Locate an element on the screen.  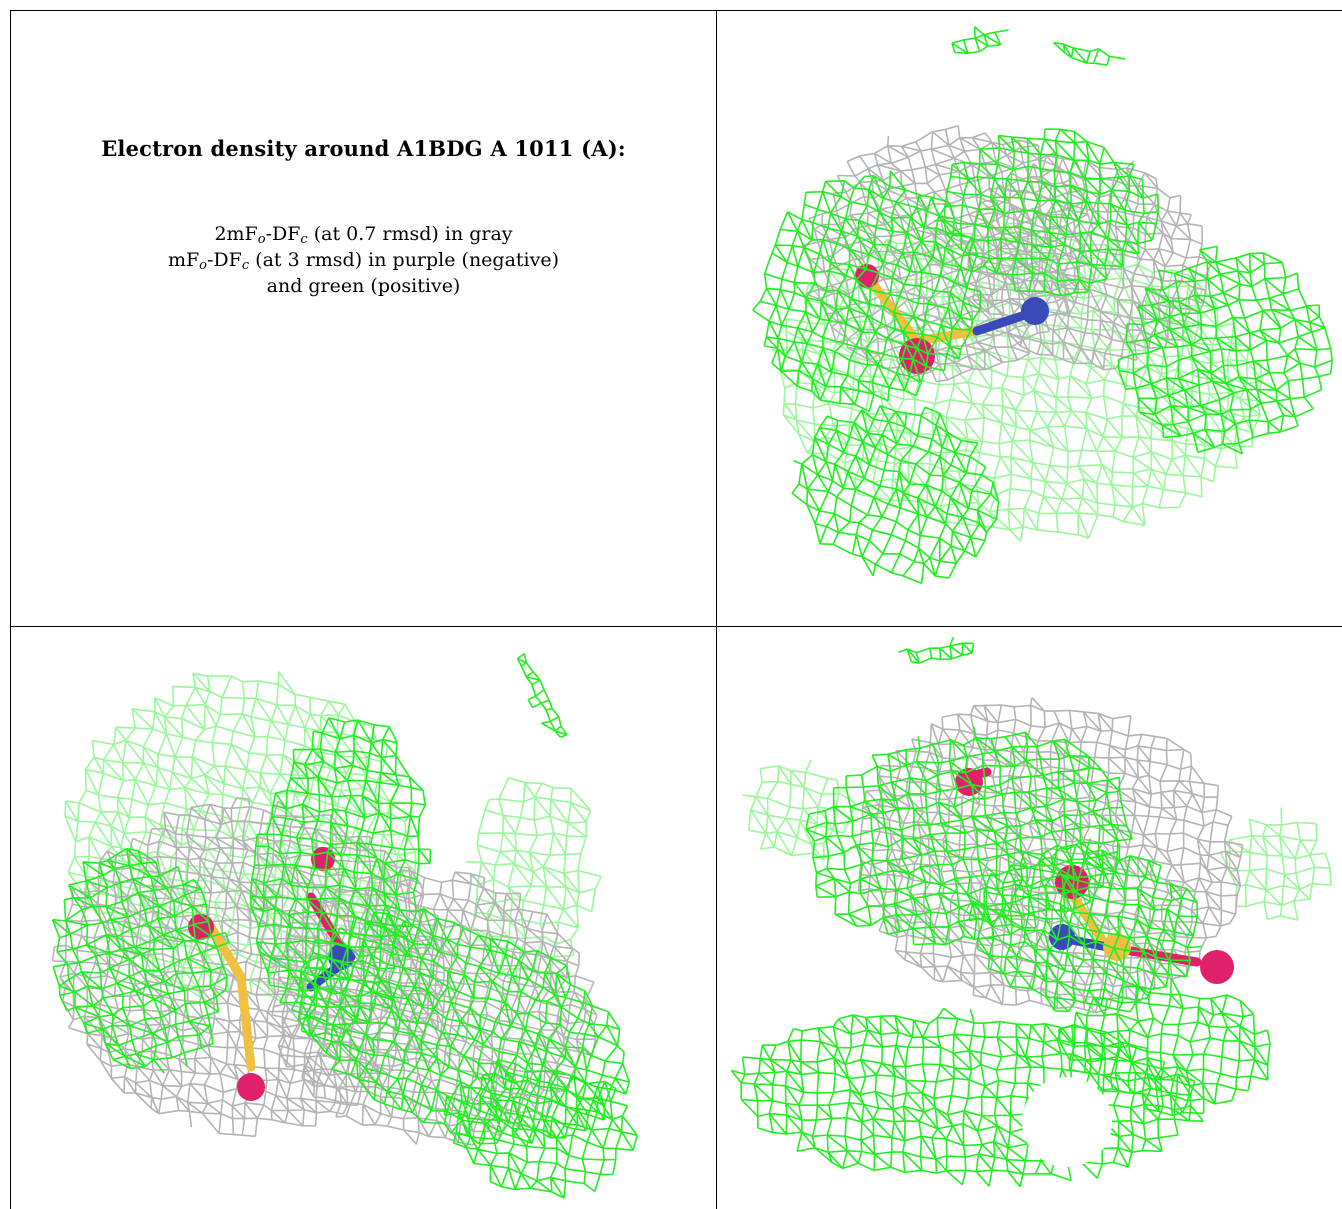
table-middle-border is located at coordinates (676, 626).